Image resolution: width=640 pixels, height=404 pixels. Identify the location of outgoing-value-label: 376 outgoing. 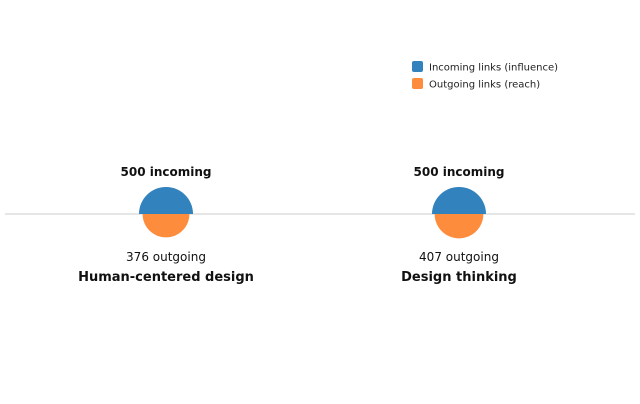
(166, 257).